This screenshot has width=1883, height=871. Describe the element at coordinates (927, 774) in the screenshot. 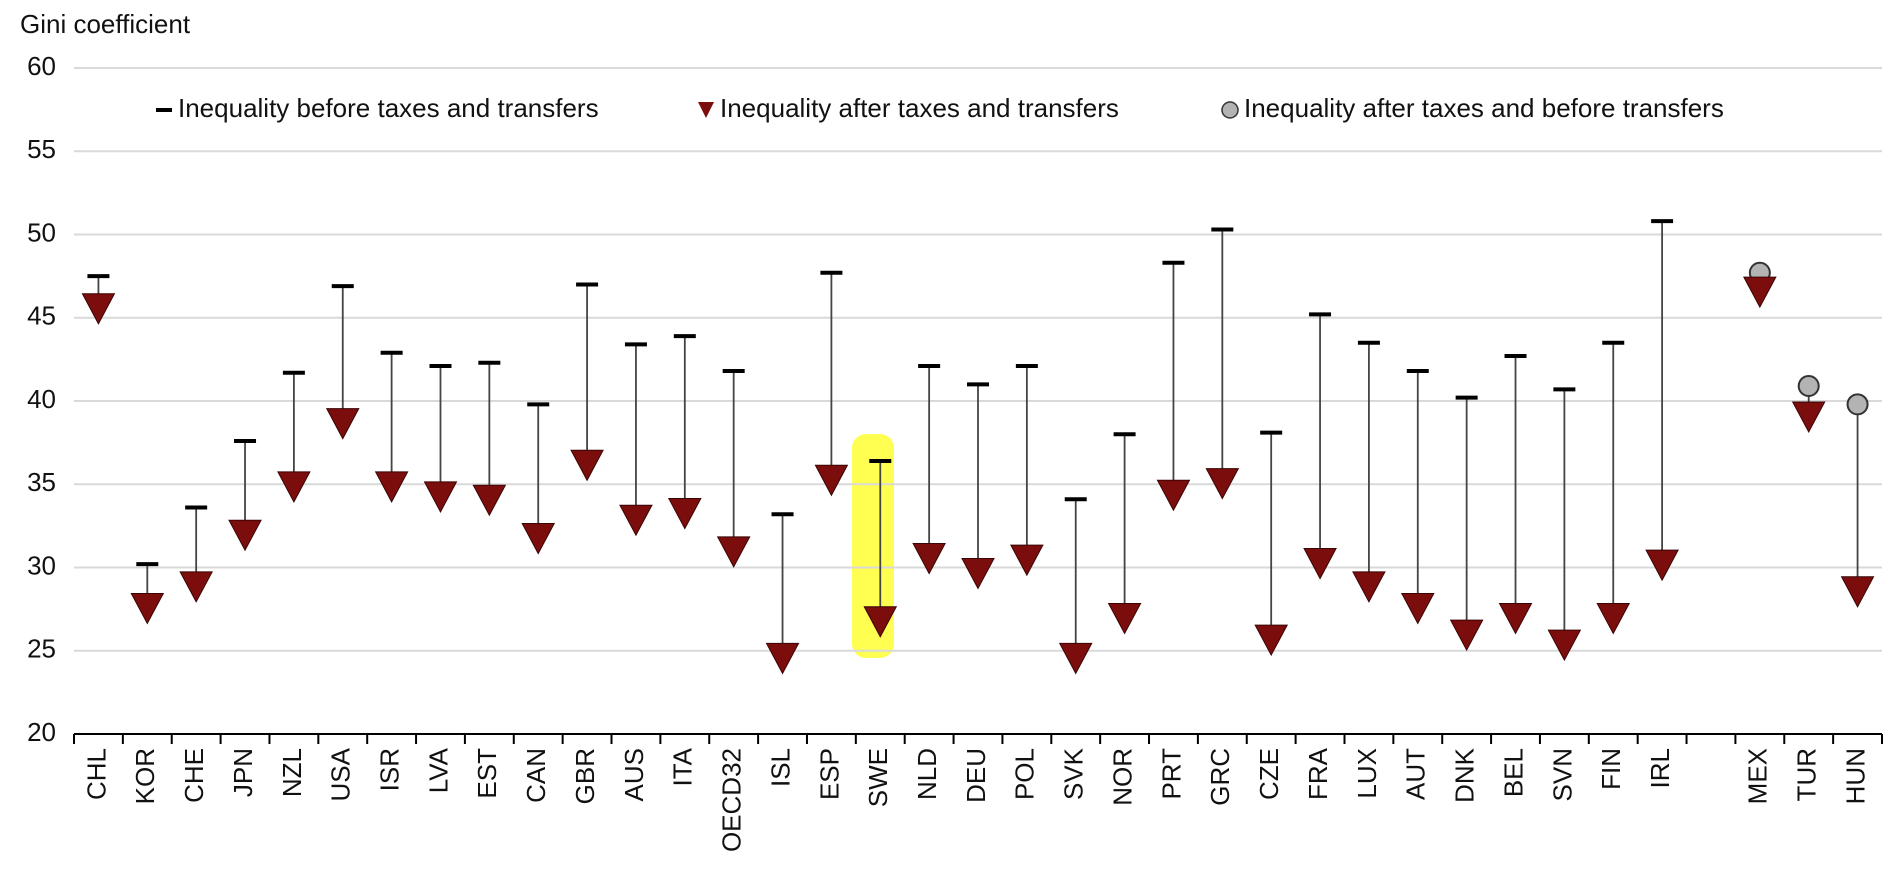

I see `x-tick-label: NLD` at that location.